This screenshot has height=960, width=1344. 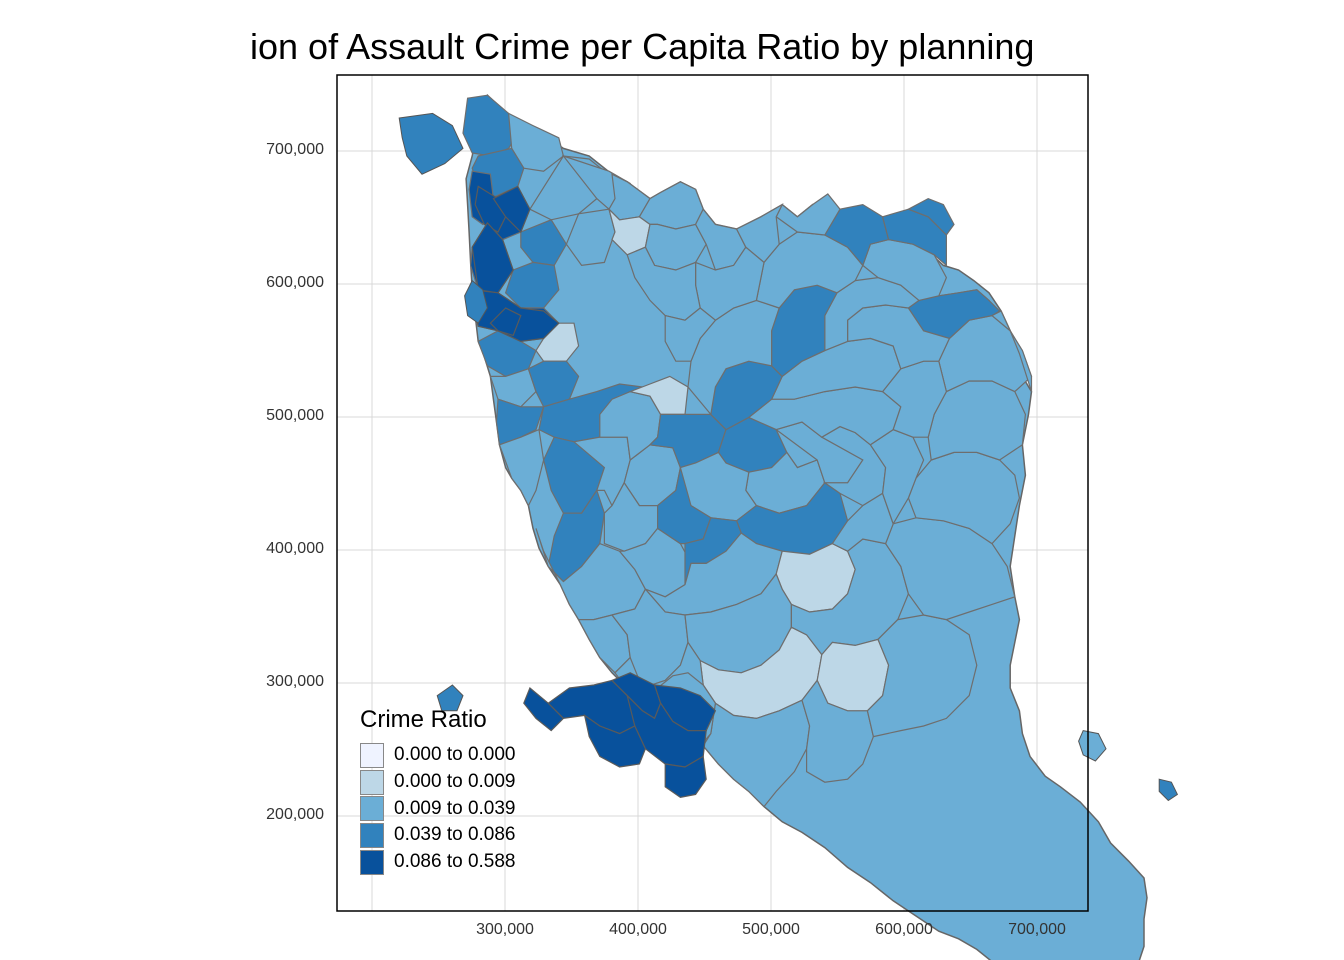 What do you see at coordinates (295, 814) in the screenshot?
I see `y-tick-label: 200,000` at bounding box center [295, 814].